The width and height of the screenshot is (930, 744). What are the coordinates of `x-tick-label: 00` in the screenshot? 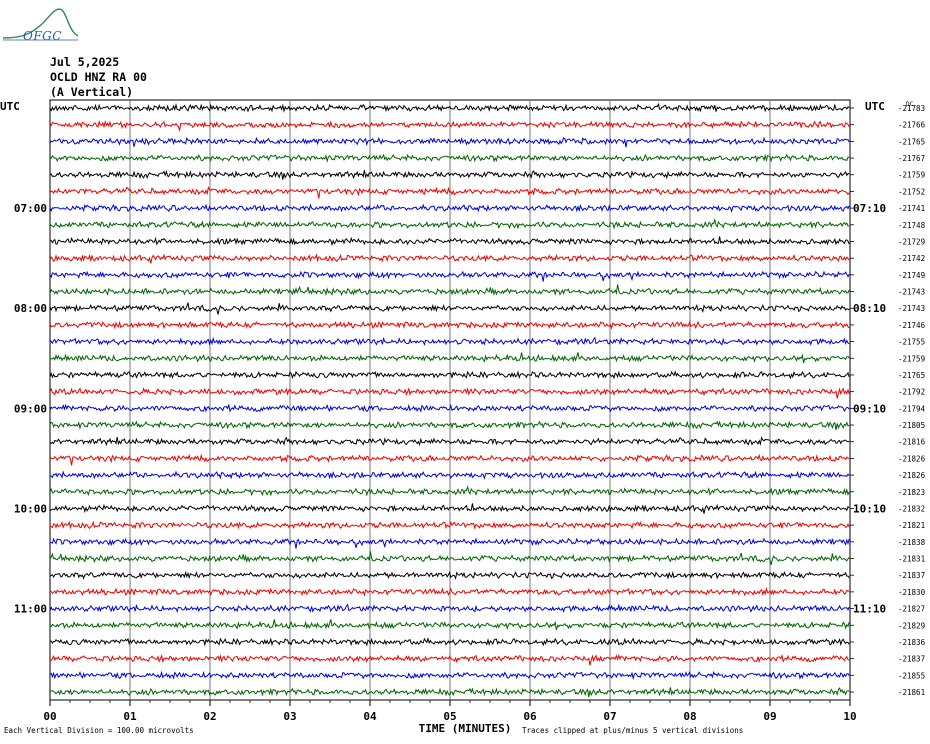 It's located at (49, 716).